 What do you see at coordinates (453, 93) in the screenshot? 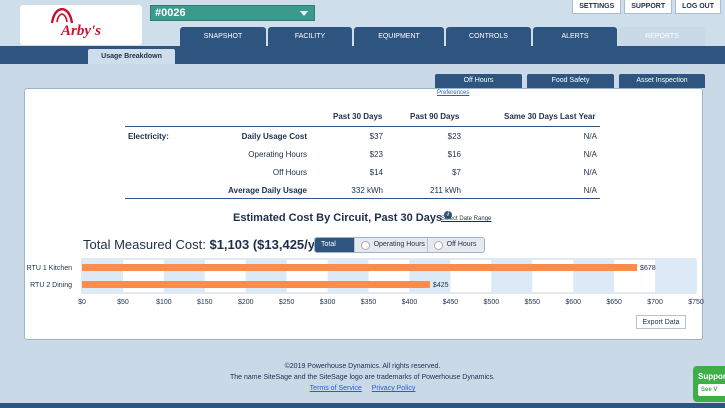
I see `preferences-link: Preferences` at bounding box center [453, 93].